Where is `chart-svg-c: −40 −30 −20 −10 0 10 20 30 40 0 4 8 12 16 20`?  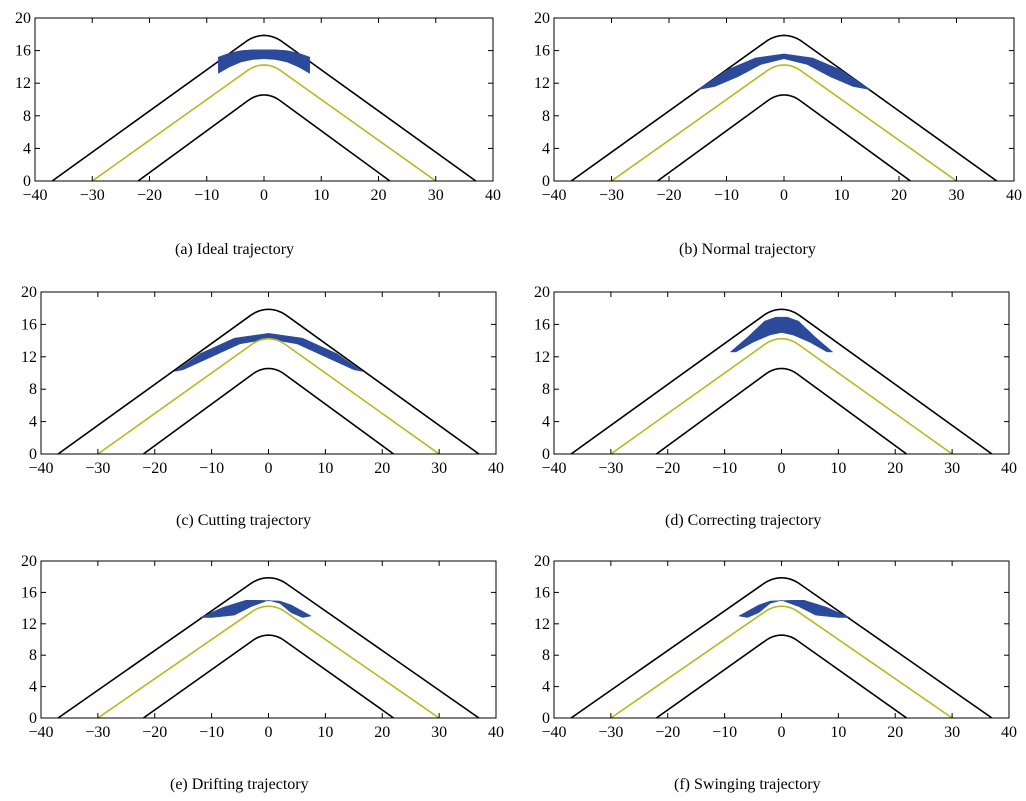 chart-svg-c: −40 −30 −20 −10 0 10 20 30 40 0 4 8 12 16 20 is located at coordinates (262, 380).